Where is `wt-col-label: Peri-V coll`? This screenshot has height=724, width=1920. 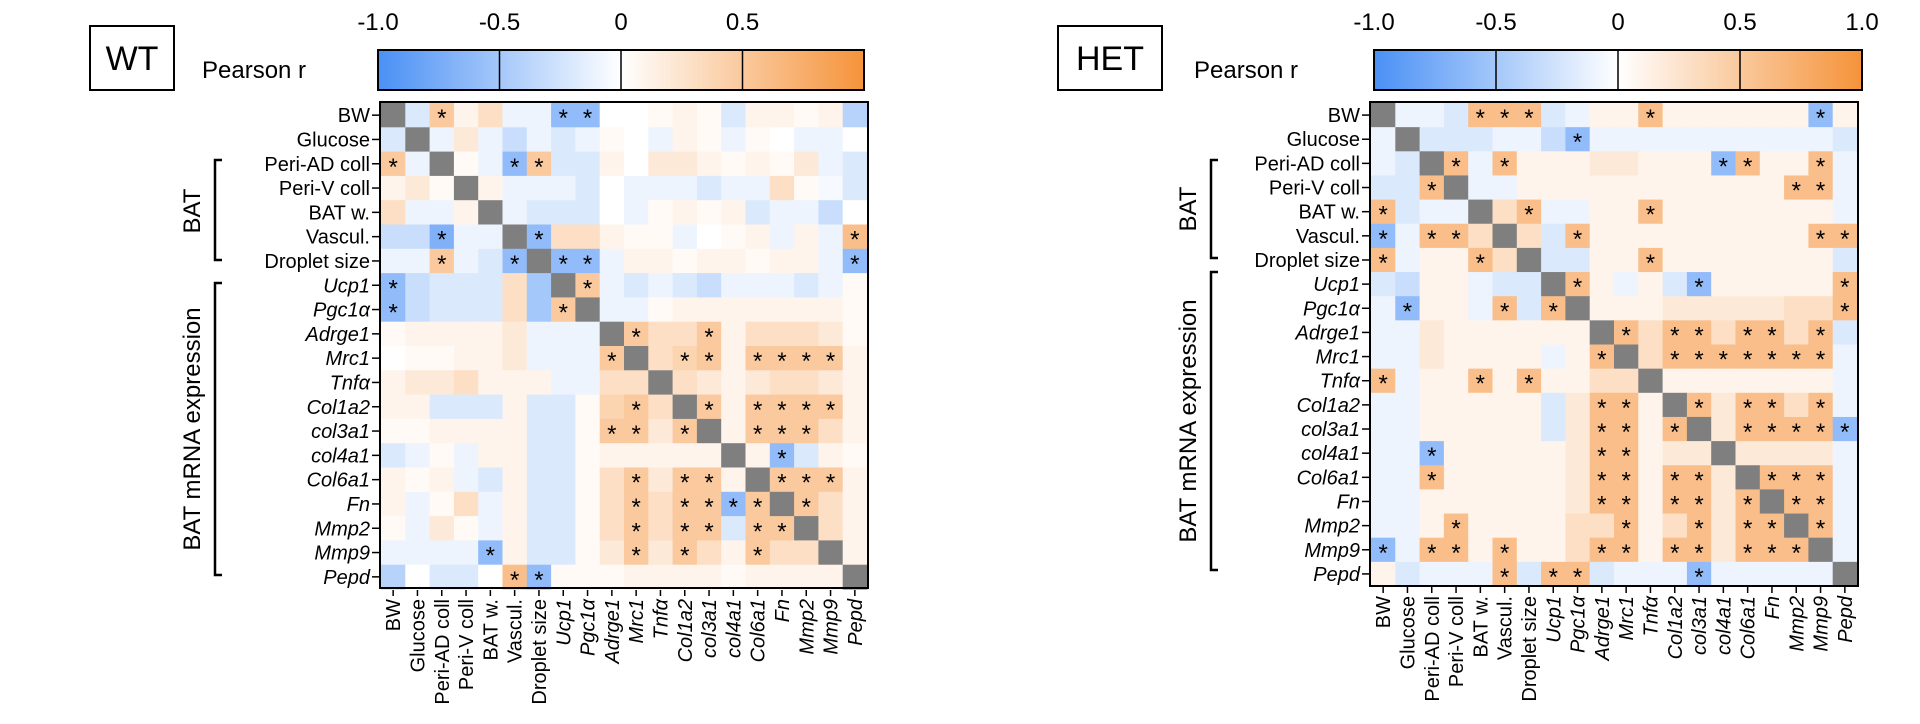
wt-col-label: Peri-V coll is located at coordinates (467, 644).